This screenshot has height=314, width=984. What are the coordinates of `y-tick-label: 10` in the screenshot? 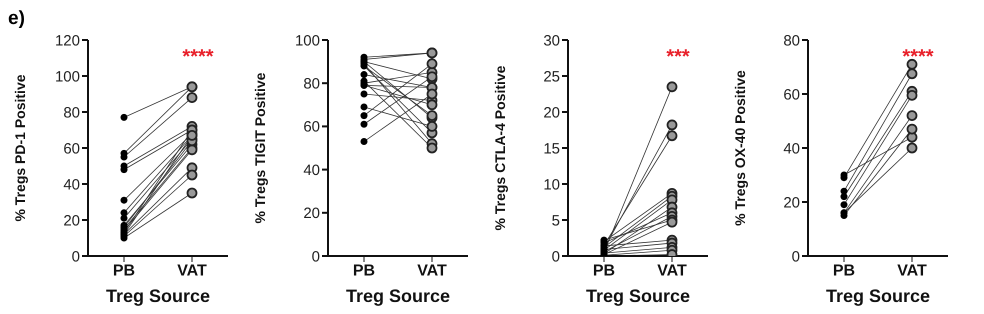 It's located at (551, 185).